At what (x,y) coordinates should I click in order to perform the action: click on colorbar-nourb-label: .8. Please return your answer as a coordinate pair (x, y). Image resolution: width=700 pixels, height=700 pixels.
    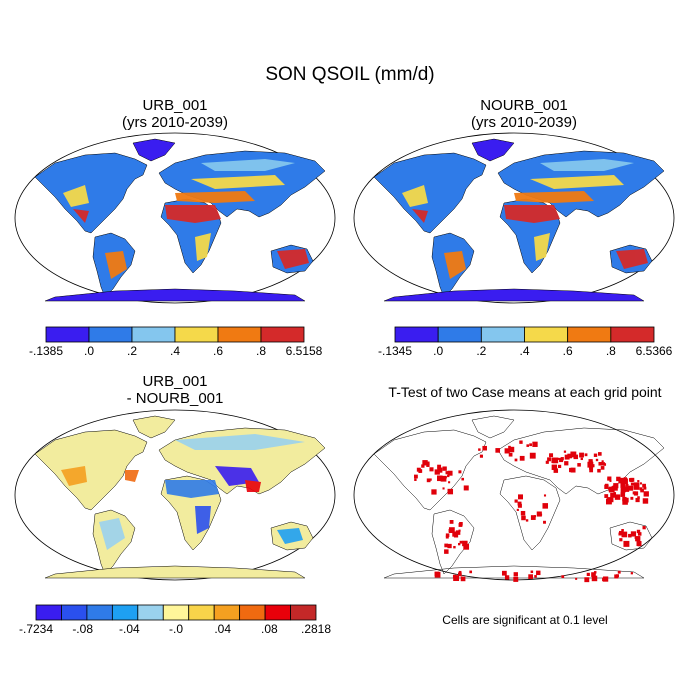
    Looking at the image, I should click on (611, 351).